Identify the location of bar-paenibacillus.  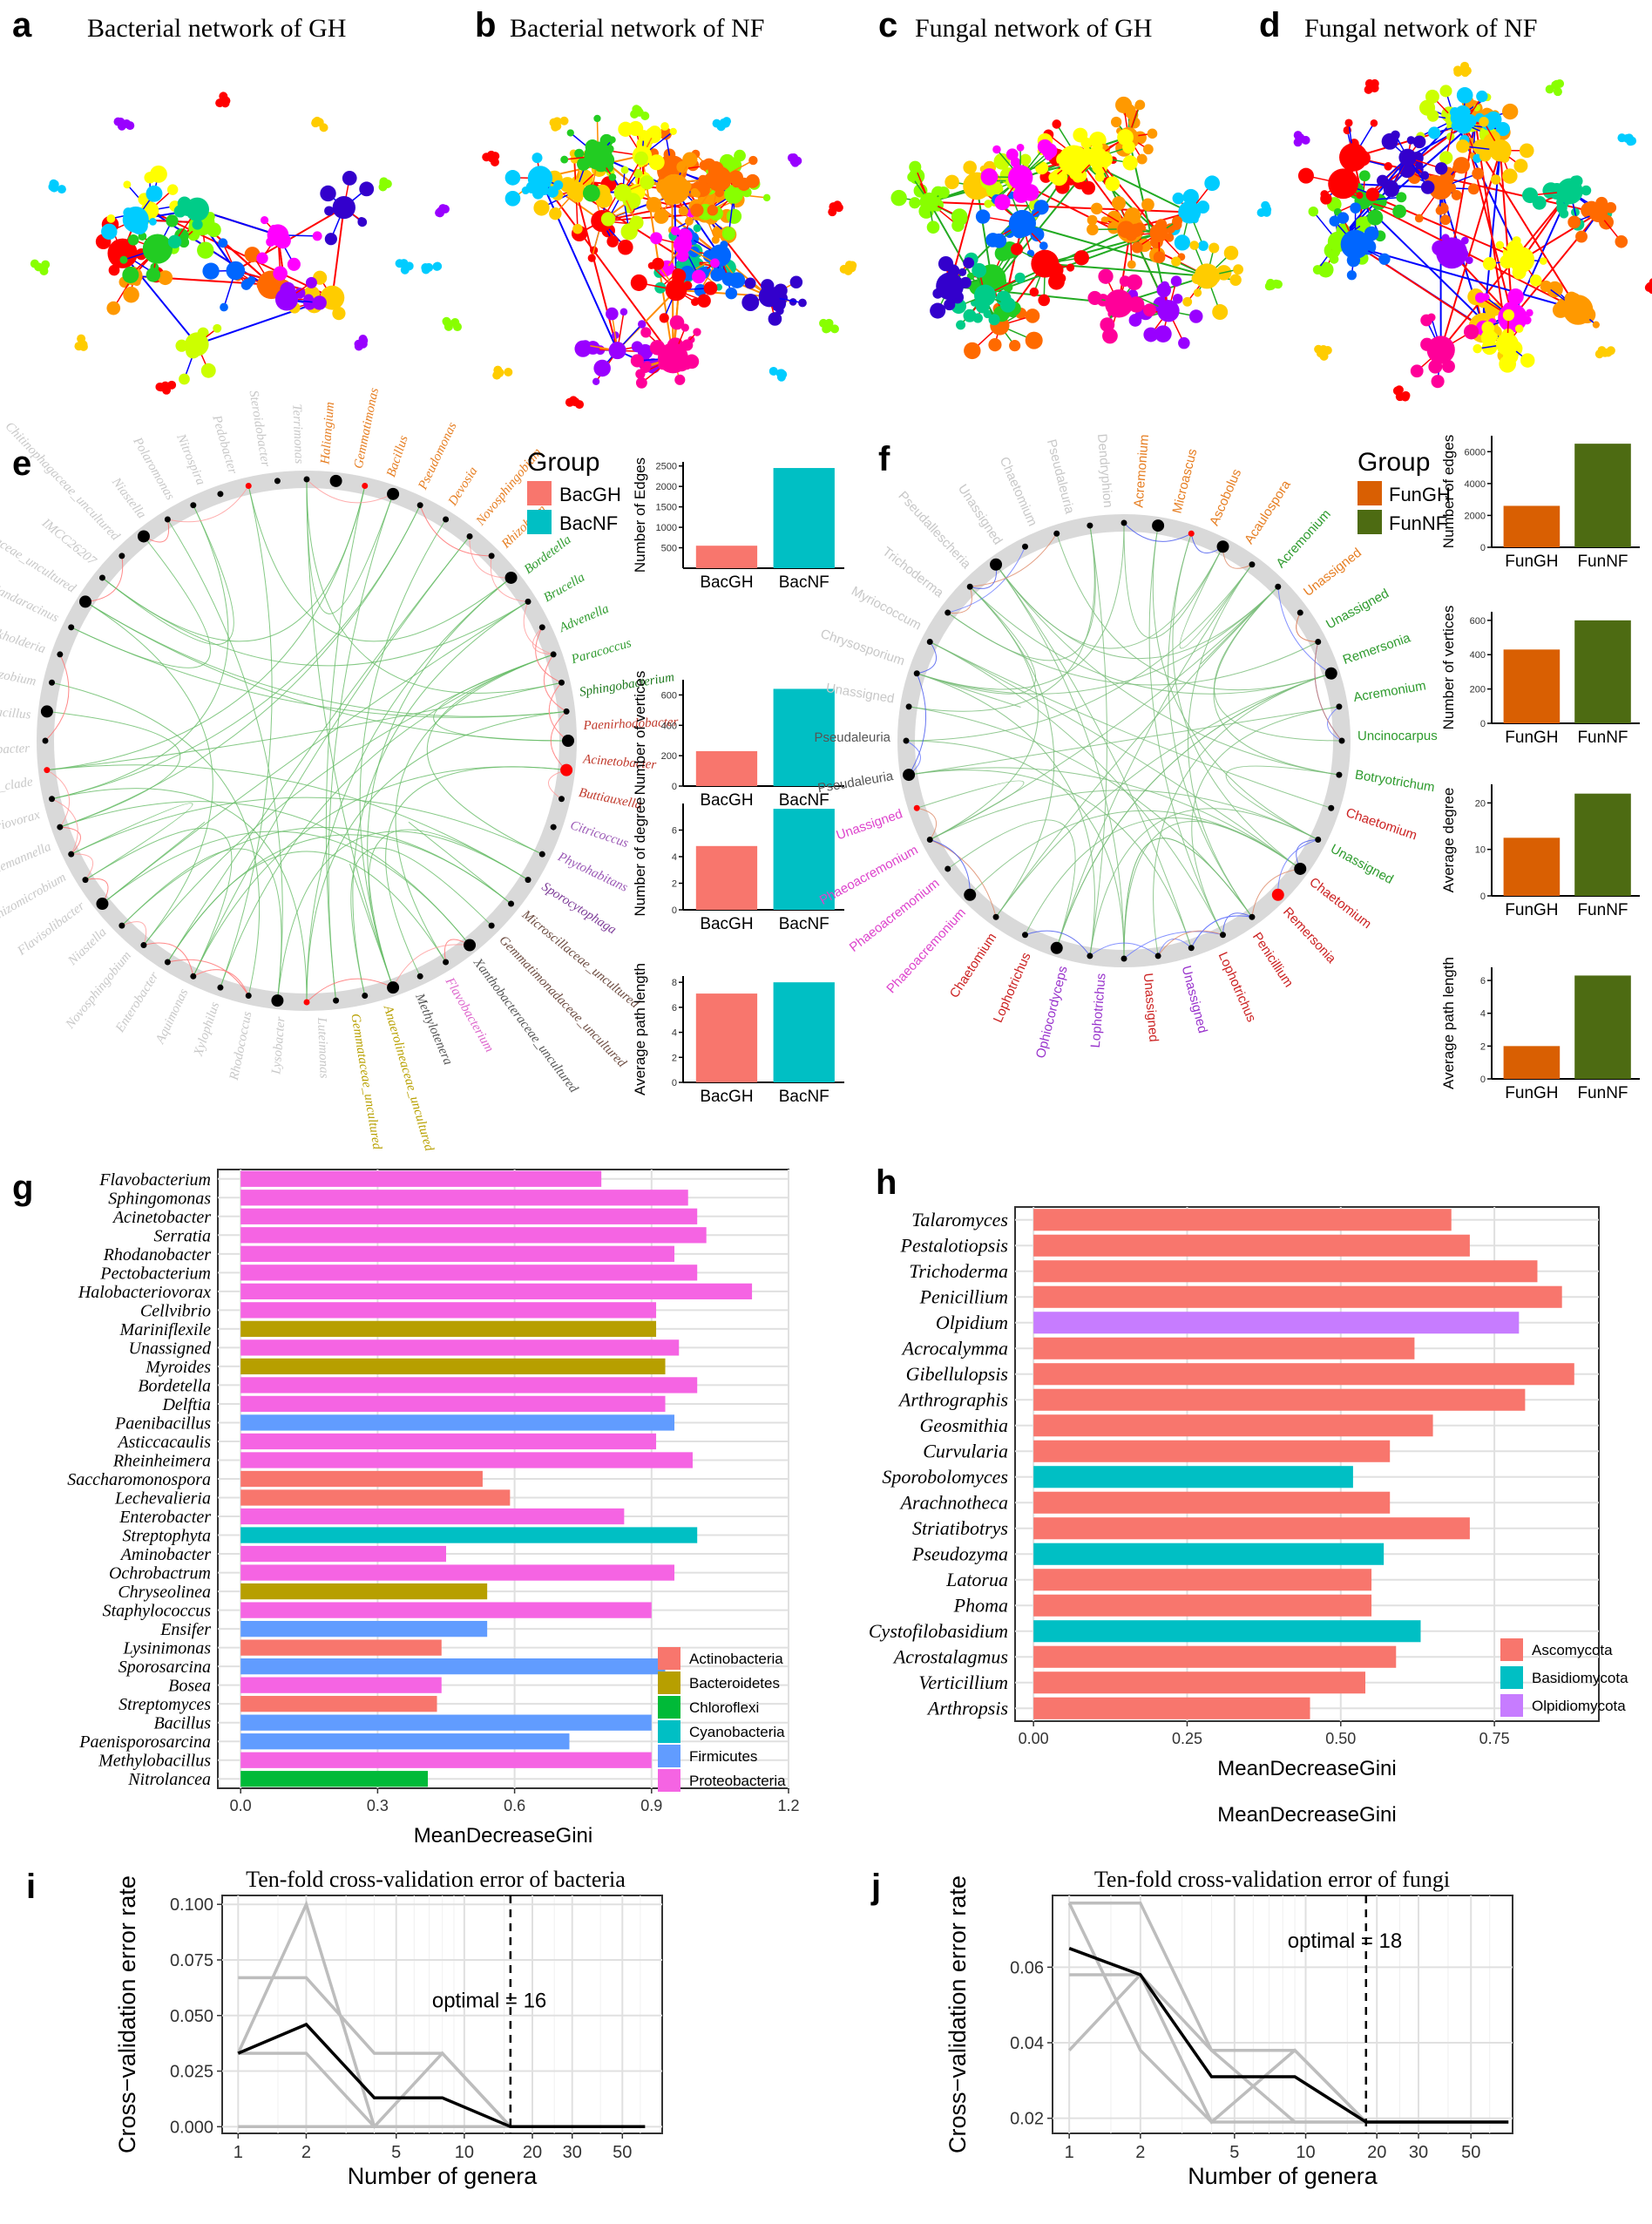
(457, 1422).